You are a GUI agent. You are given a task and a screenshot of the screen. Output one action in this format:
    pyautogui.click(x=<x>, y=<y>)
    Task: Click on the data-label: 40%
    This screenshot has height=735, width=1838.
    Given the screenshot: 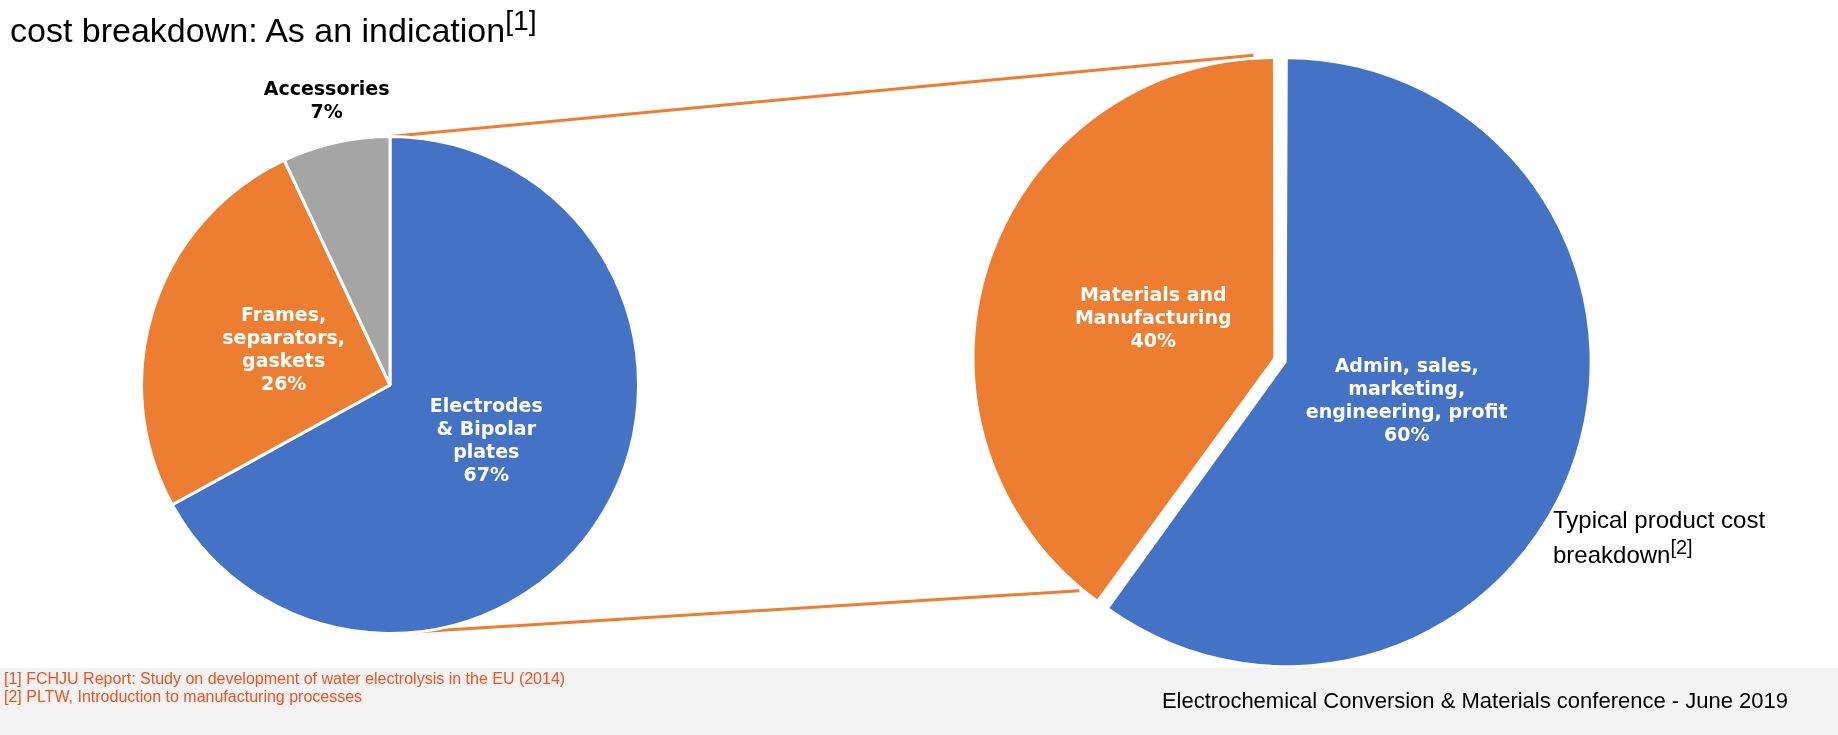 What is the action you would take?
    pyautogui.click(x=1153, y=339)
    